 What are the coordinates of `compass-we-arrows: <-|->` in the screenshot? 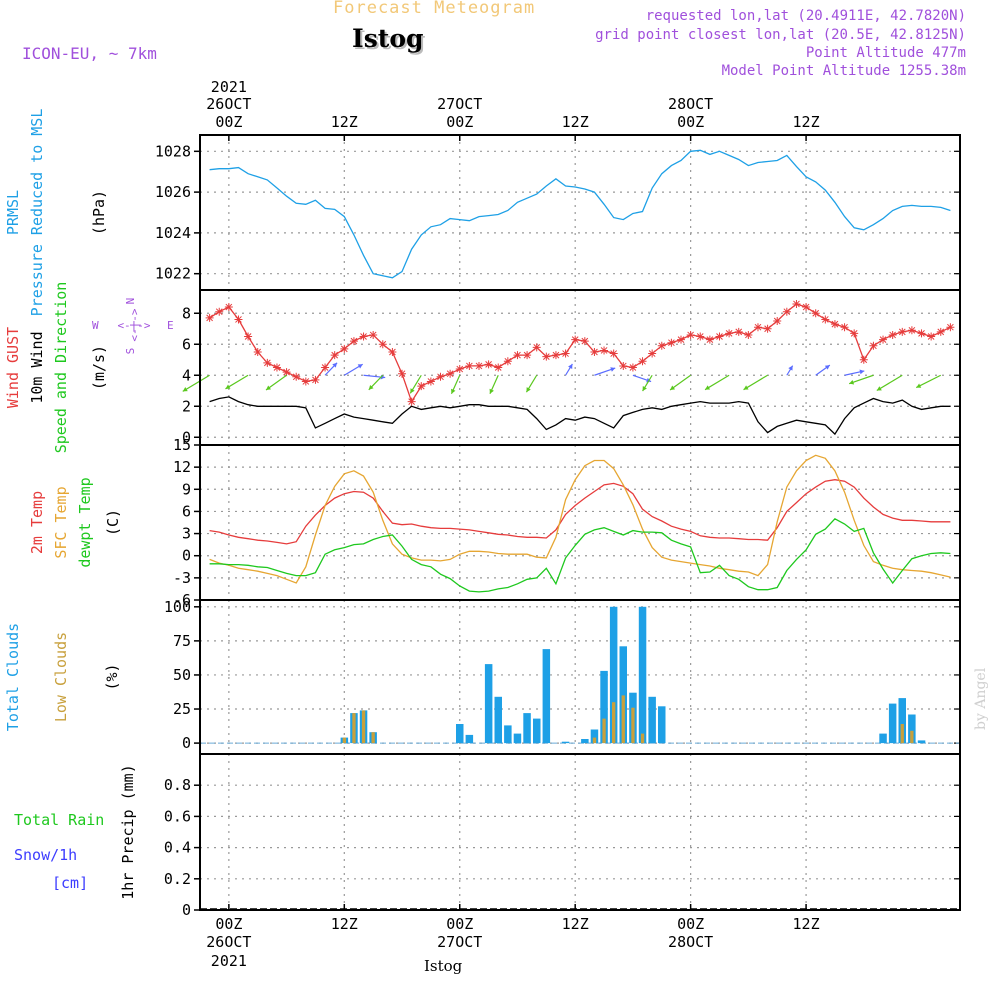 It's located at (133, 325).